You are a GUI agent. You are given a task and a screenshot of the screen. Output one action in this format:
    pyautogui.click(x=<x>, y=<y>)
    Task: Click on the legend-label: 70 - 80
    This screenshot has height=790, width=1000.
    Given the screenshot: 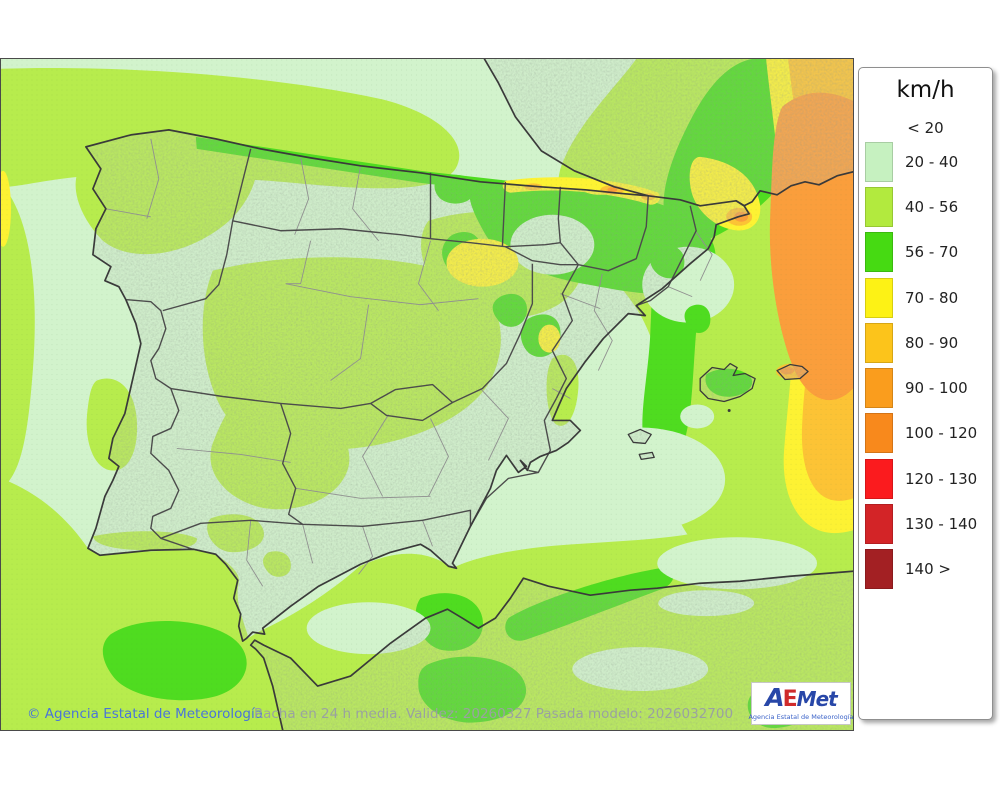 What is the action you would take?
    pyautogui.click(x=932, y=297)
    